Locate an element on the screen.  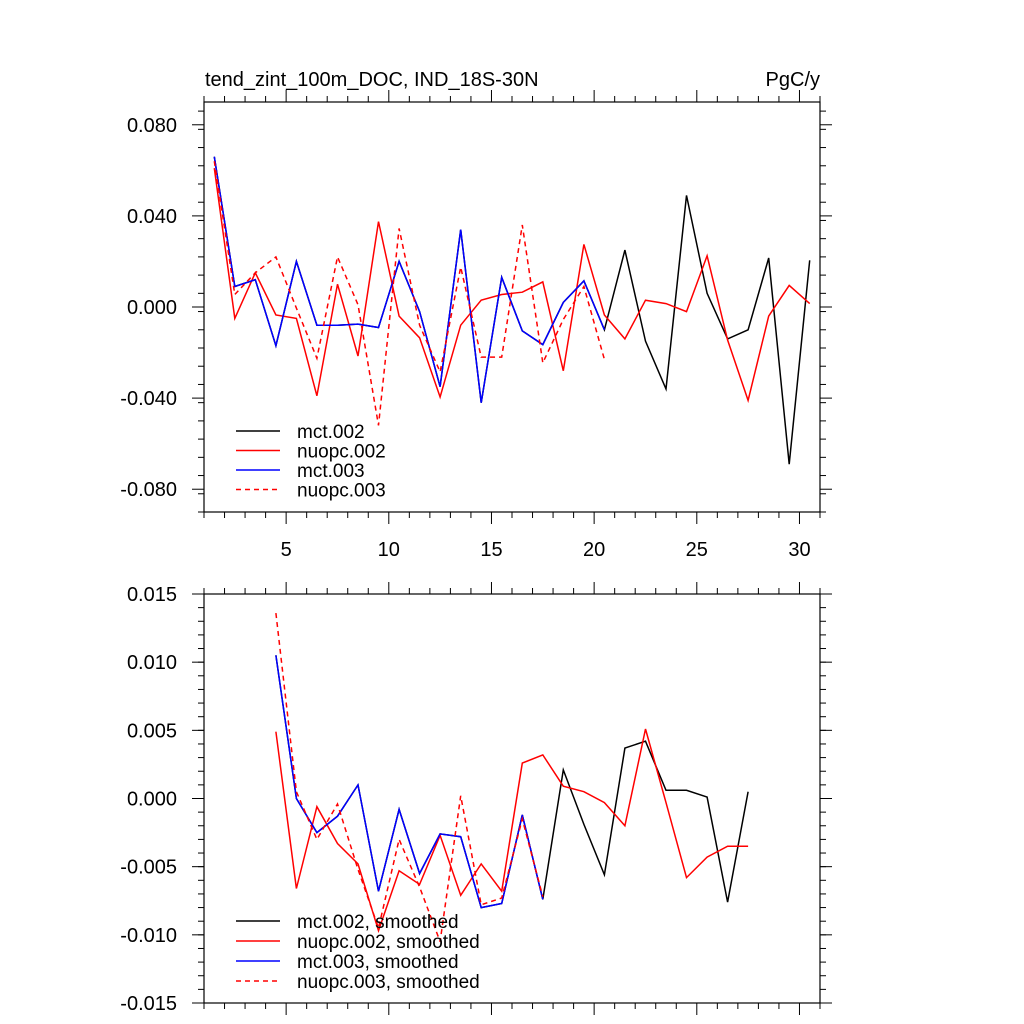
series-line-nuopc-003-smoothed is located at coordinates (409, 777).